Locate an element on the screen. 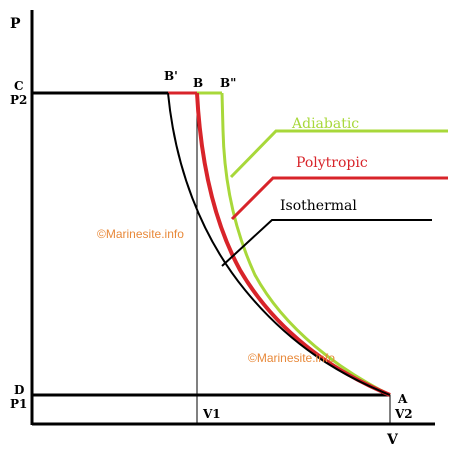 The image size is (452, 459). v1-label: V1 is located at coordinates (211, 414).